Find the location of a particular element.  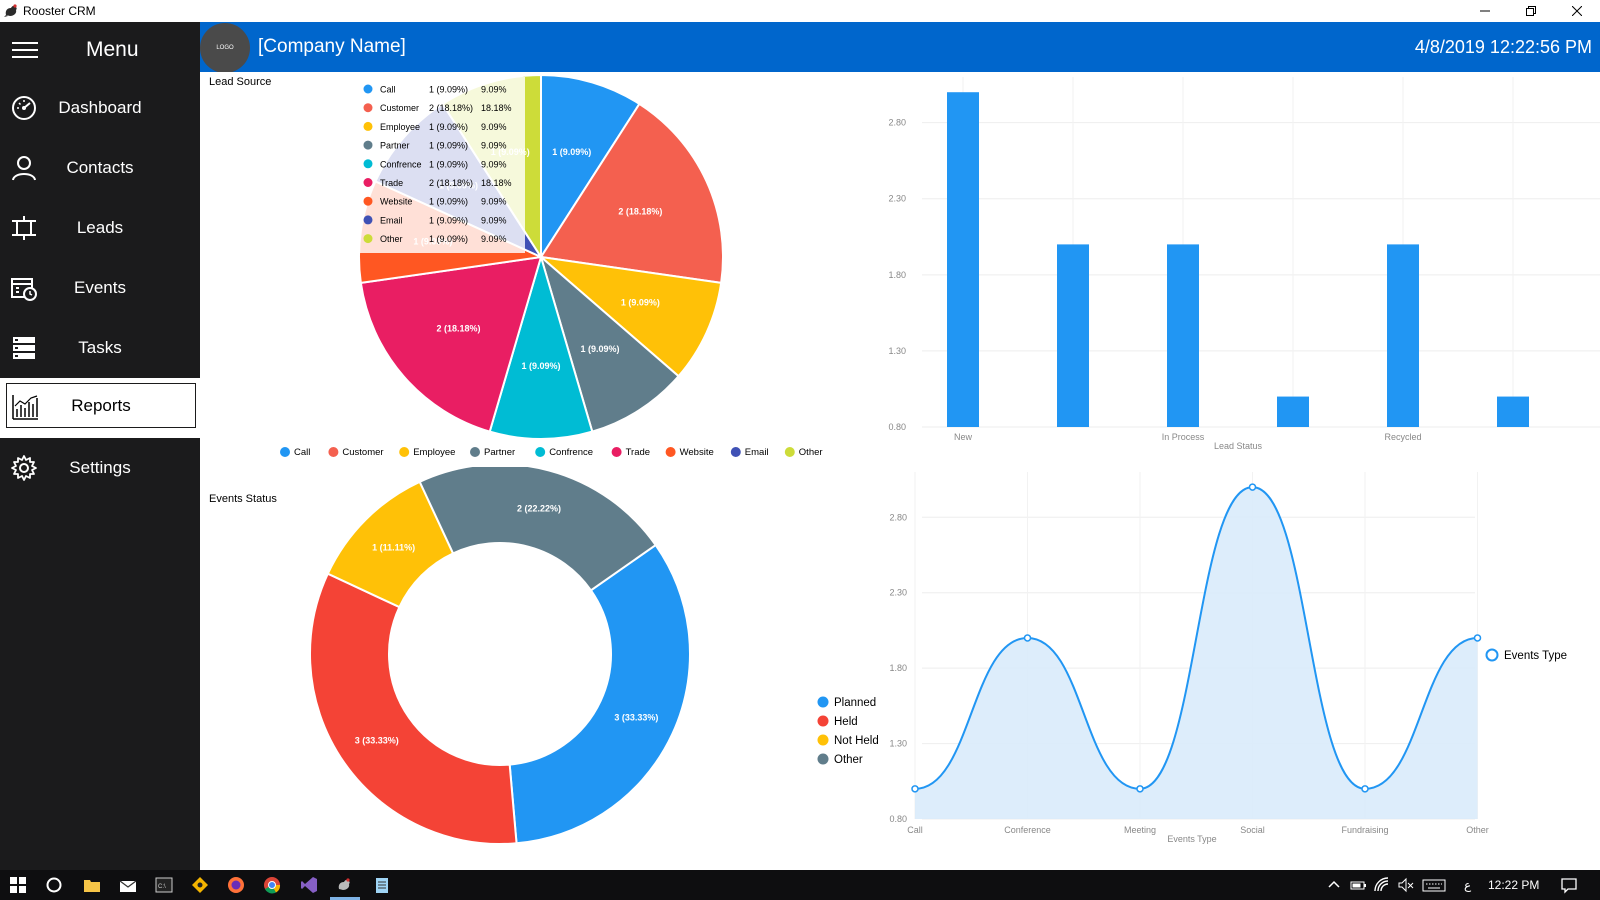

notifications-icon is located at coordinates (1569, 885).